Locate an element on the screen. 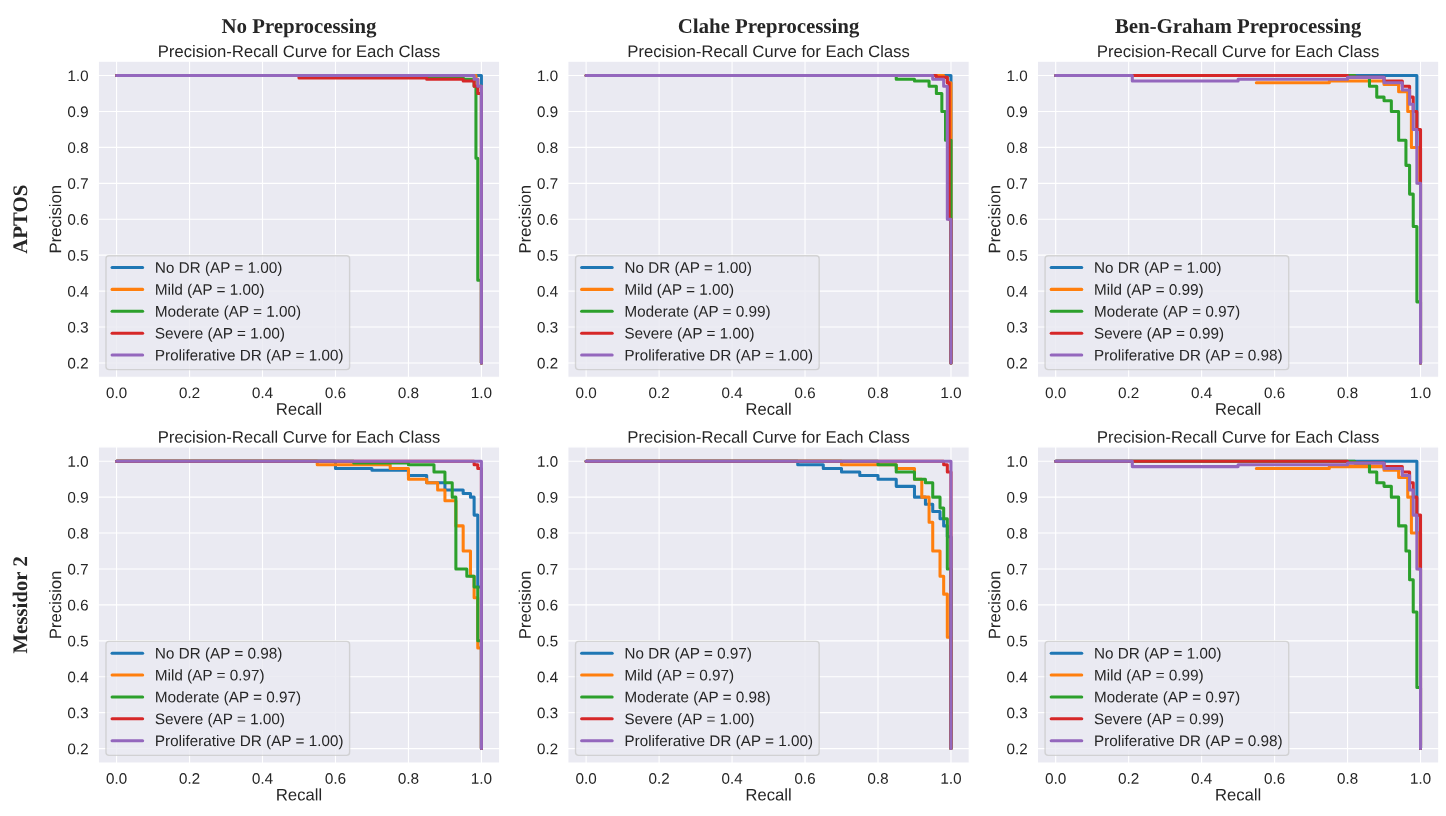 Image resolution: width=1446 pixels, height=816 pixels. chart-subtitle: No Preprocessing is located at coordinates (299, 28).